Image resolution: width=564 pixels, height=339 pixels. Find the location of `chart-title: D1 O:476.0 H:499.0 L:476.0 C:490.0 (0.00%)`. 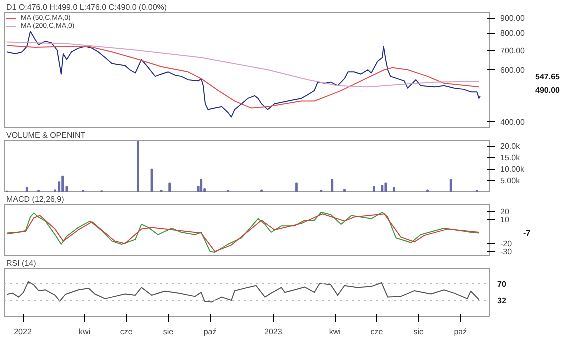

chart-title: D1 O:476.0 H:499.0 L:476.0 C:490.0 (0.00%) is located at coordinates (87, 7).